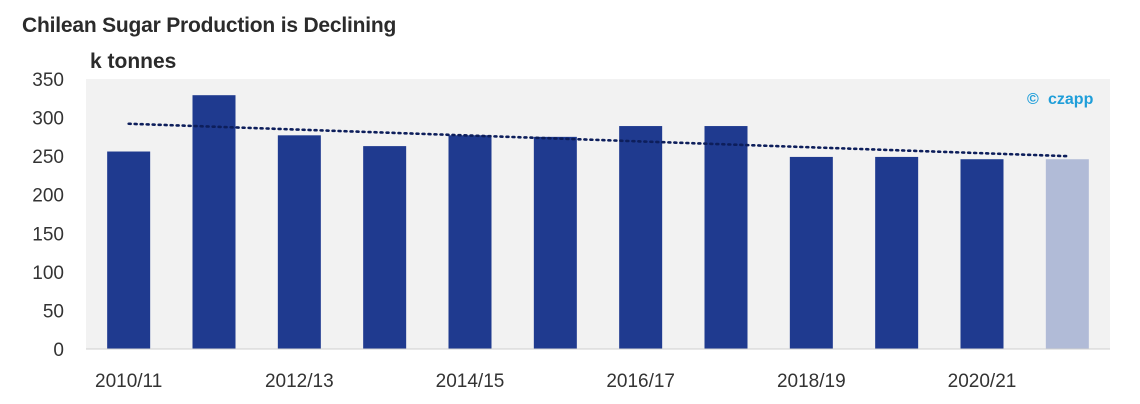 This screenshot has height=404, width=1140. Describe the element at coordinates (470, 381) in the screenshot. I see `x-tick-label: 2014/15` at that location.